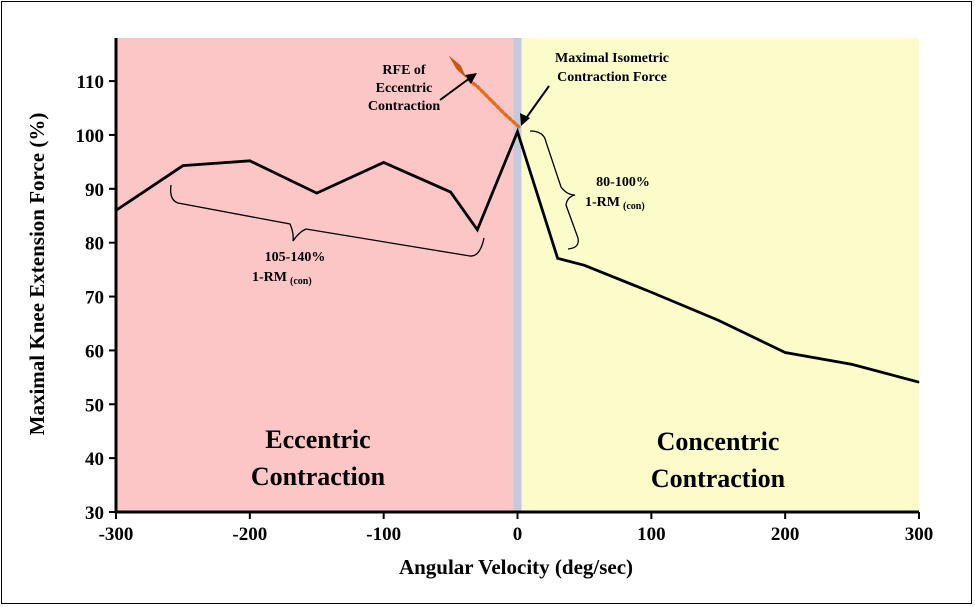  I want to click on x-tick-label: -200, so click(249, 534).